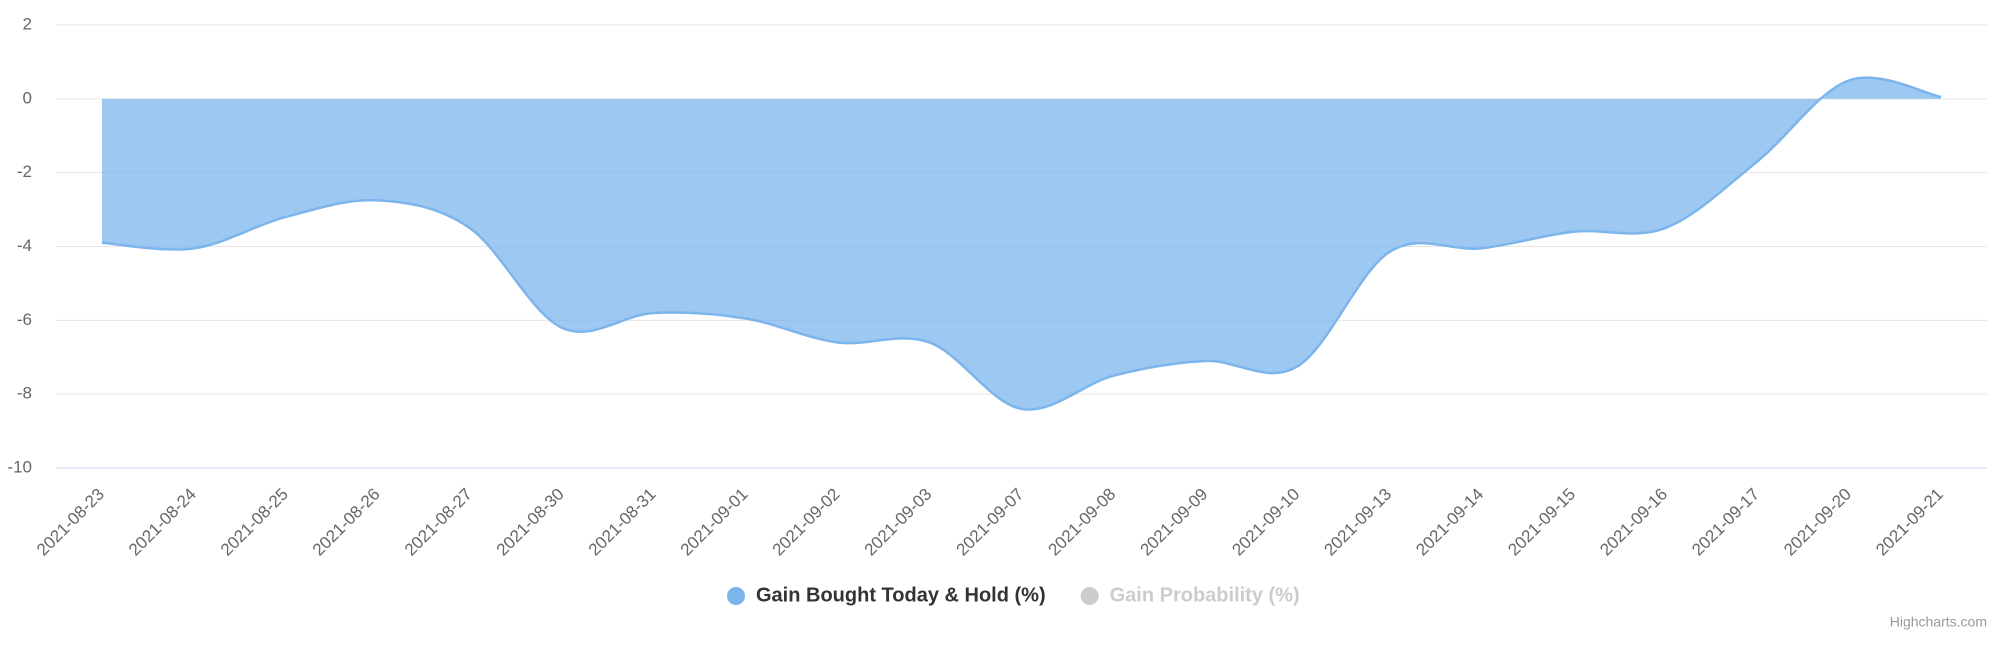  What do you see at coordinates (714, 522) in the screenshot?
I see `x-tick-label: 2021-09-01` at bounding box center [714, 522].